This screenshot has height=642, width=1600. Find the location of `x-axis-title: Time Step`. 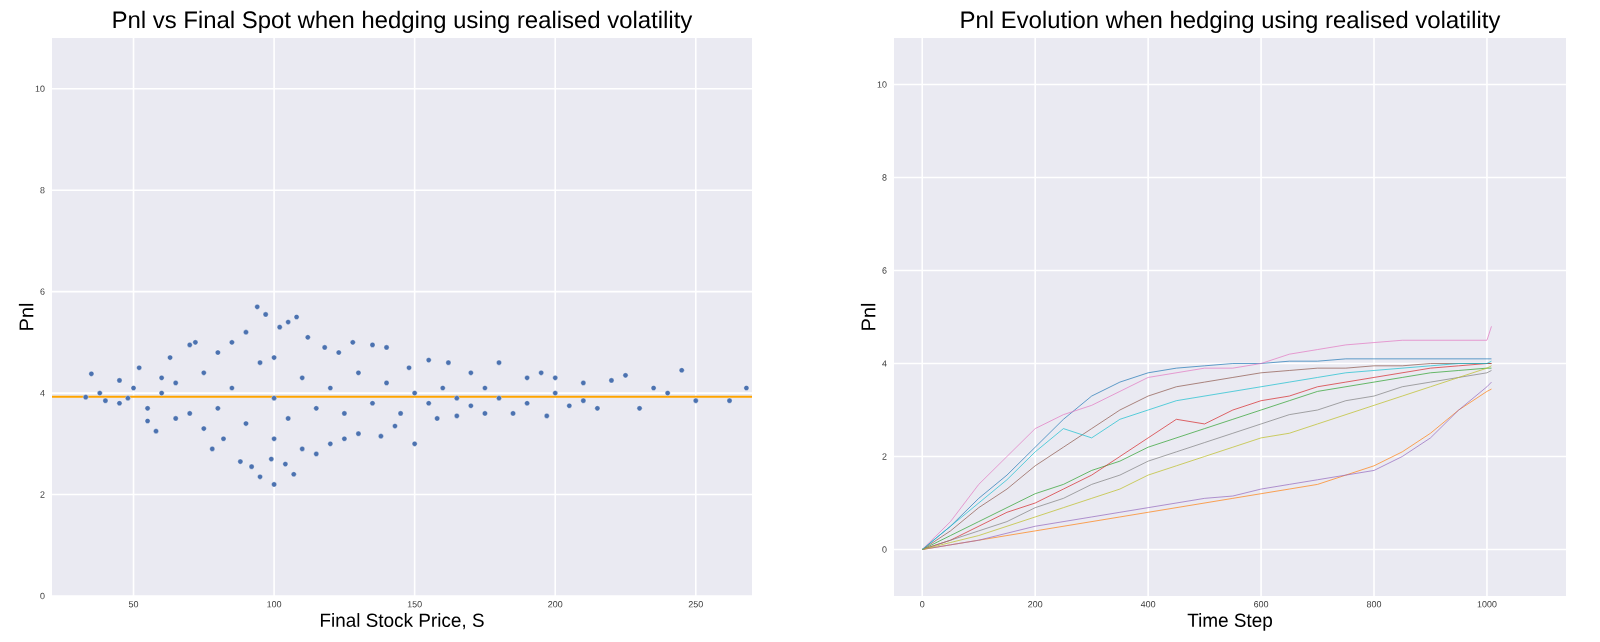

x-axis-title: Time Step is located at coordinates (1229, 622).